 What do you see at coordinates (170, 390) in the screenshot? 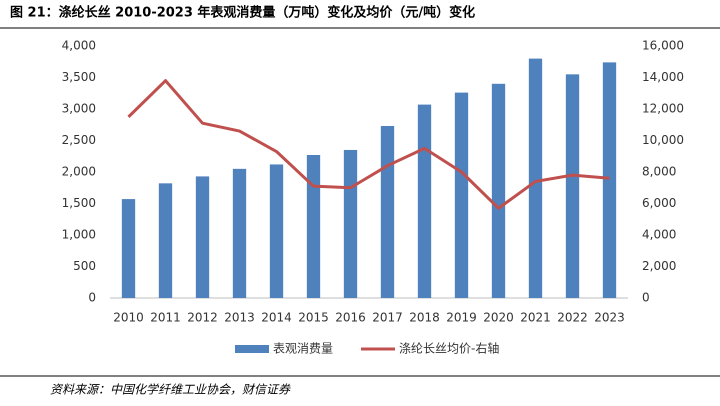
I see `source: 资料来源：中国化学纤维工业协会，财信证券` at bounding box center [170, 390].